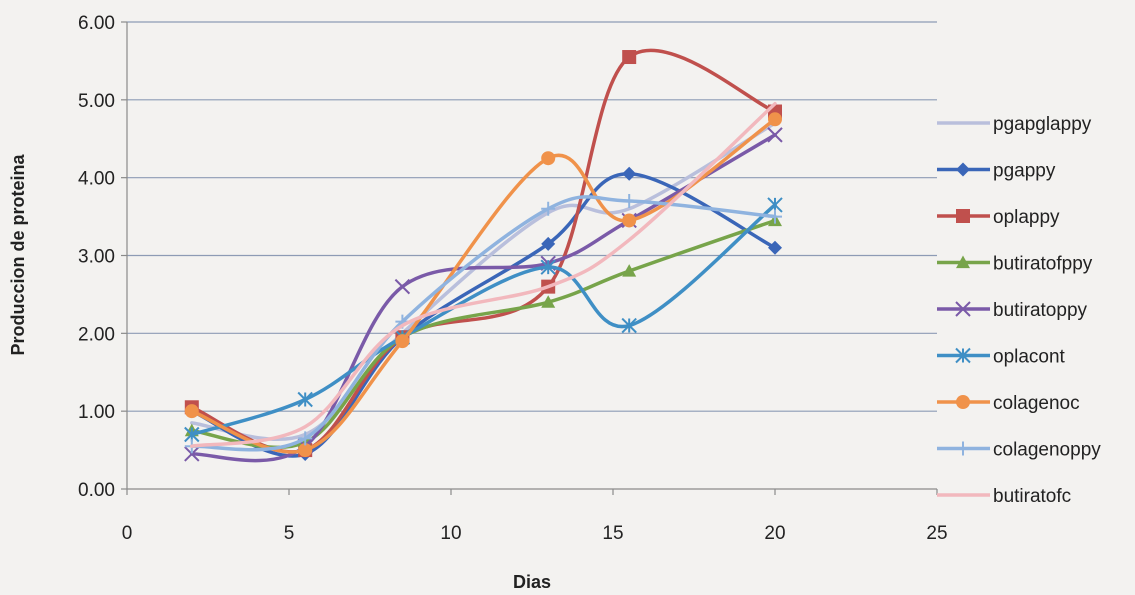 The image size is (1135, 595). Describe the element at coordinates (1026, 217) in the screenshot. I see `legend-label: oplappy` at that location.